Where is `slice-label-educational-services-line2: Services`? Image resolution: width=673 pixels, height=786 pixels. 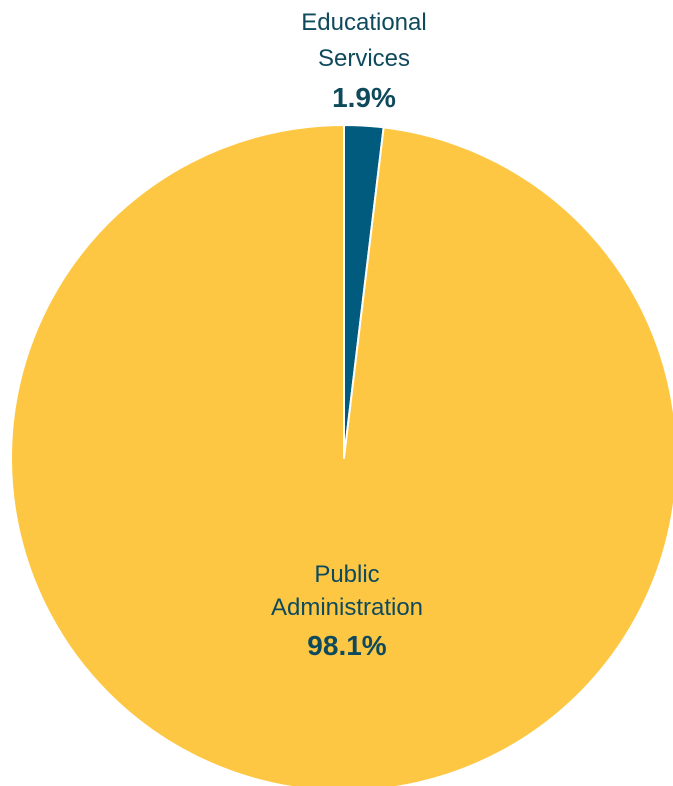 slice-label-educational-services-line2: Services is located at coordinates (364, 58).